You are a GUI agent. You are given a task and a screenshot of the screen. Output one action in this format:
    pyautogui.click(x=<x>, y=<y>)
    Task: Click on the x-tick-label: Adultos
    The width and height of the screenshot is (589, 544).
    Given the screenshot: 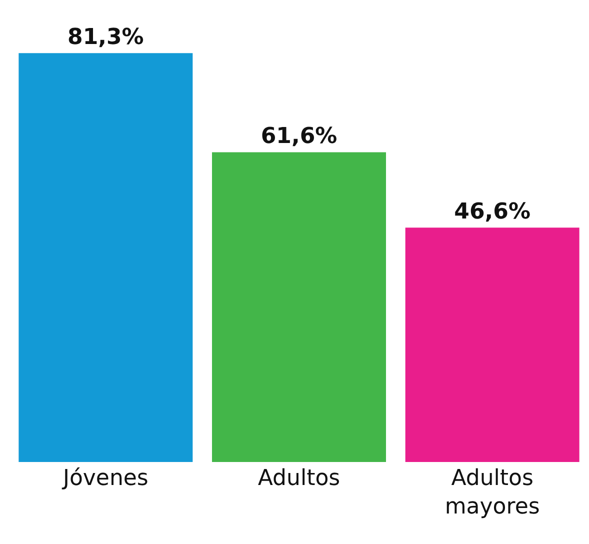 What is the action you would take?
    pyautogui.click(x=299, y=478)
    